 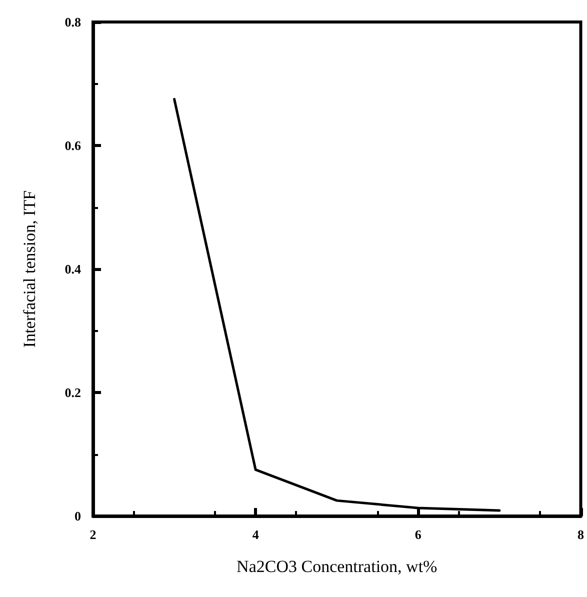 I want to click on y-tick-label: 0.2, so click(x=72, y=392).